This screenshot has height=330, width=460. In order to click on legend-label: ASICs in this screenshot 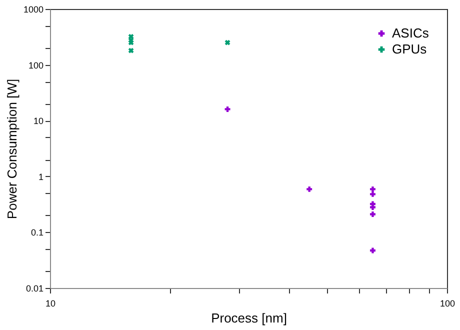, I will do `click(411, 33)`.